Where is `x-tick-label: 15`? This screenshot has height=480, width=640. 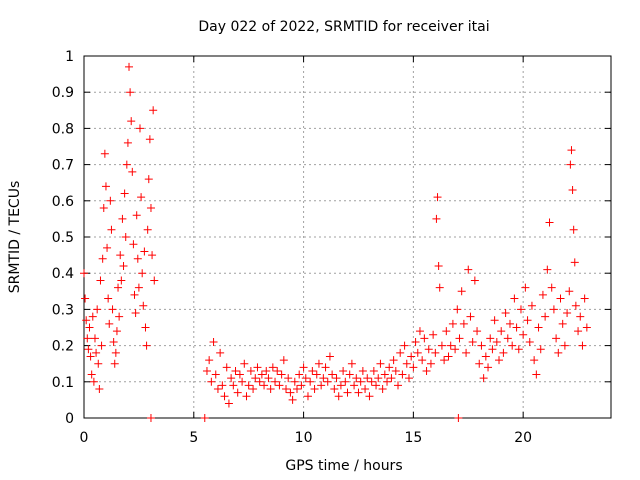
x-tick-label: 15 is located at coordinates (413, 438).